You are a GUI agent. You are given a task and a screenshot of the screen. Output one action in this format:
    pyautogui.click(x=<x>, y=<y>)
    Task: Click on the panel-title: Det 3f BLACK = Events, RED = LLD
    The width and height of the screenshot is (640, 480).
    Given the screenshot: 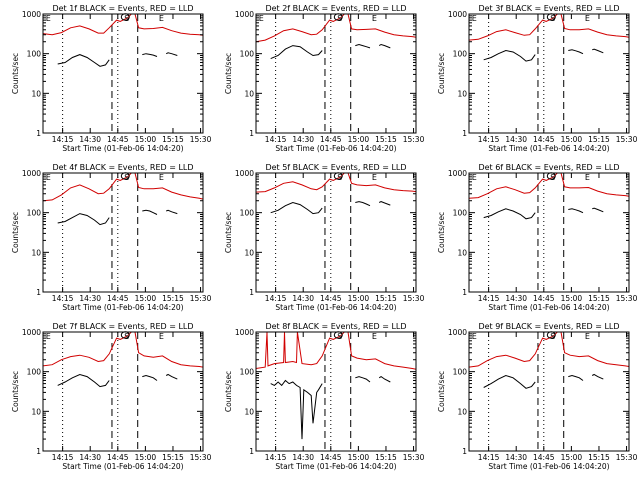 What is the action you would take?
    pyautogui.click(x=548, y=8)
    